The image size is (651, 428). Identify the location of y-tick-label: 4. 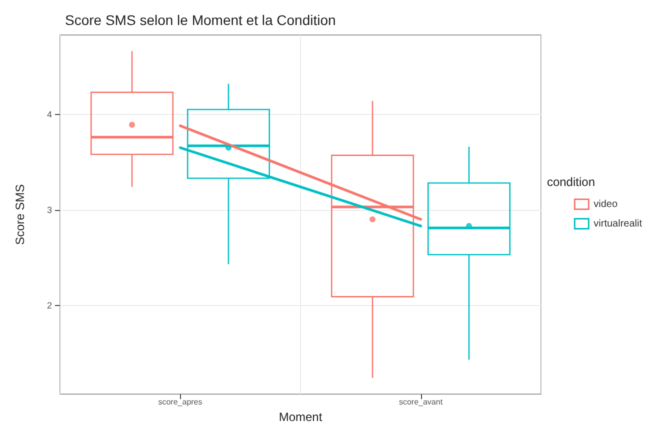
(49, 114).